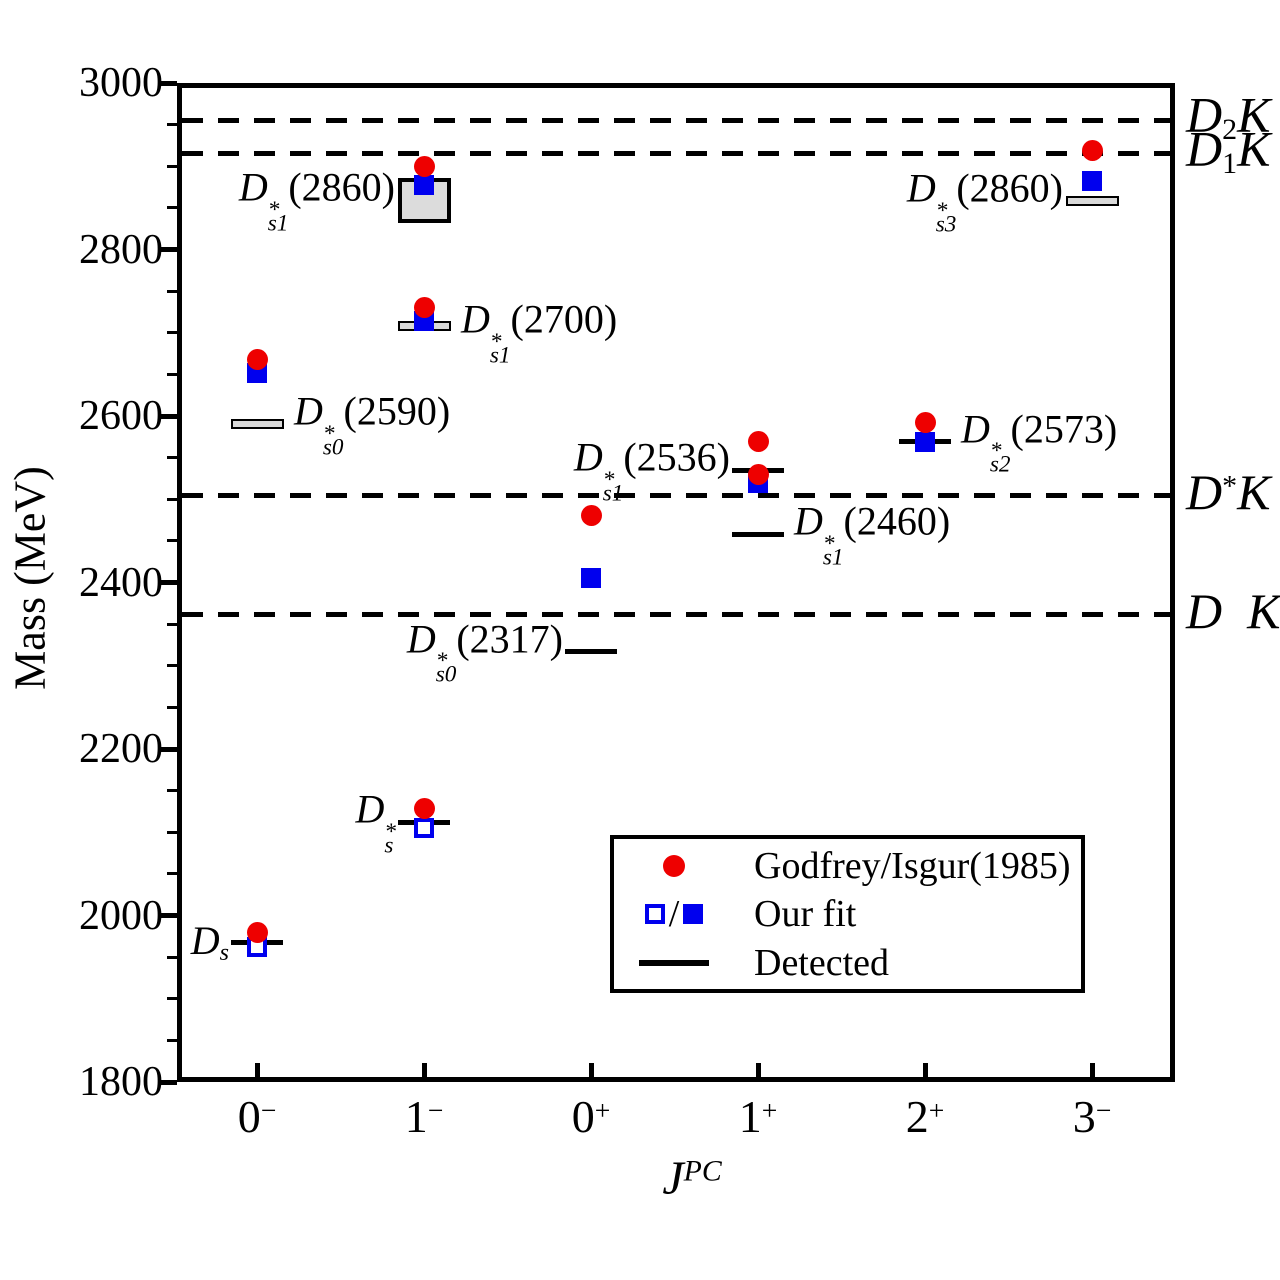  I want to click on x-axis-tick-label: 3−, so click(1092, 1116).